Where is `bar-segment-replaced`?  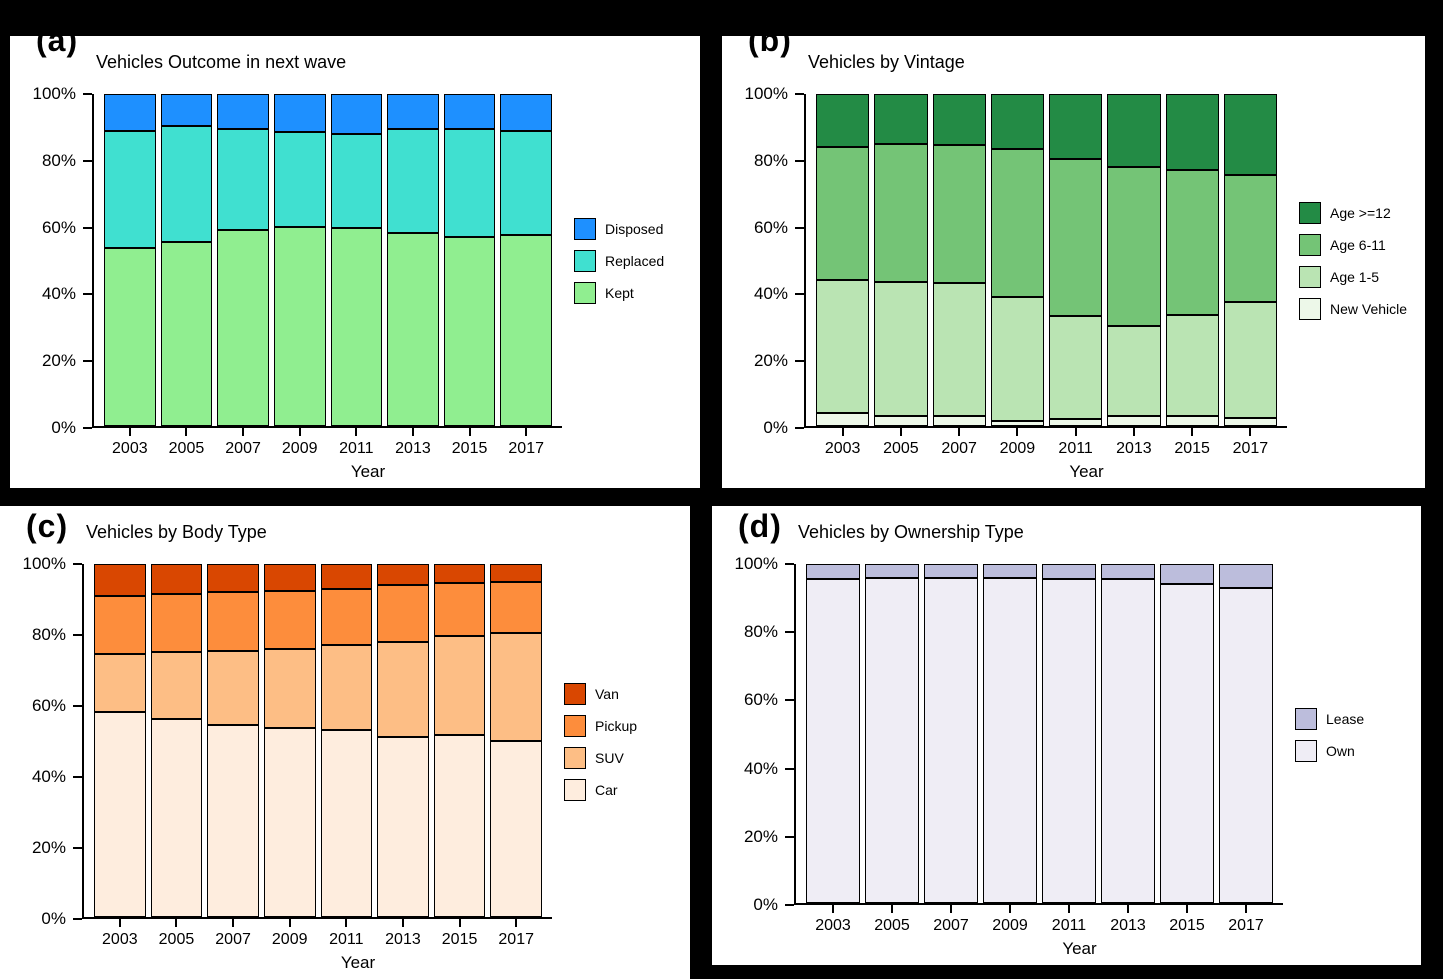 bar-segment-replaced is located at coordinates (469, 182).